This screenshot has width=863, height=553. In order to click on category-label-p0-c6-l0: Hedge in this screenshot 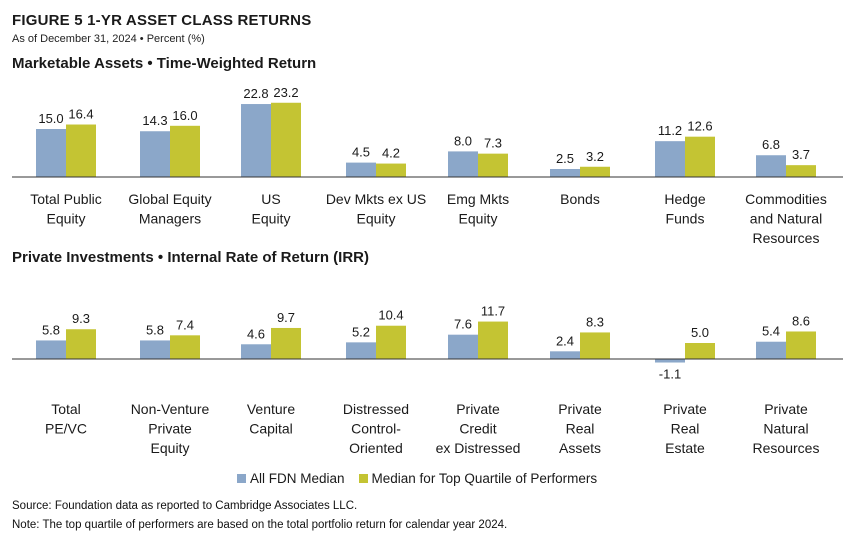, I will do `click(684, 199)`.